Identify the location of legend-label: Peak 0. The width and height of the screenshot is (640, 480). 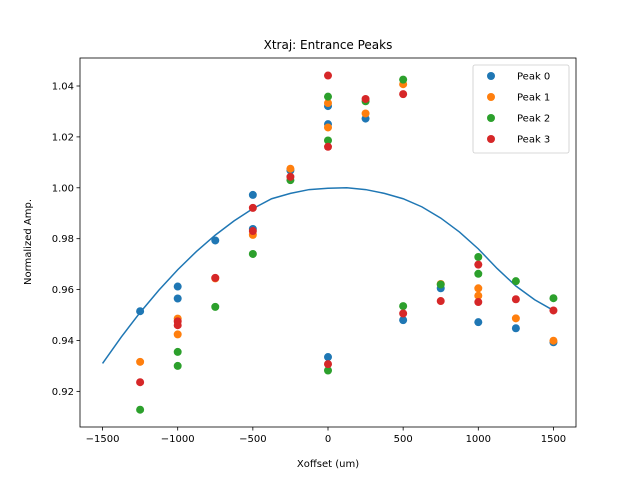
(533, 77).